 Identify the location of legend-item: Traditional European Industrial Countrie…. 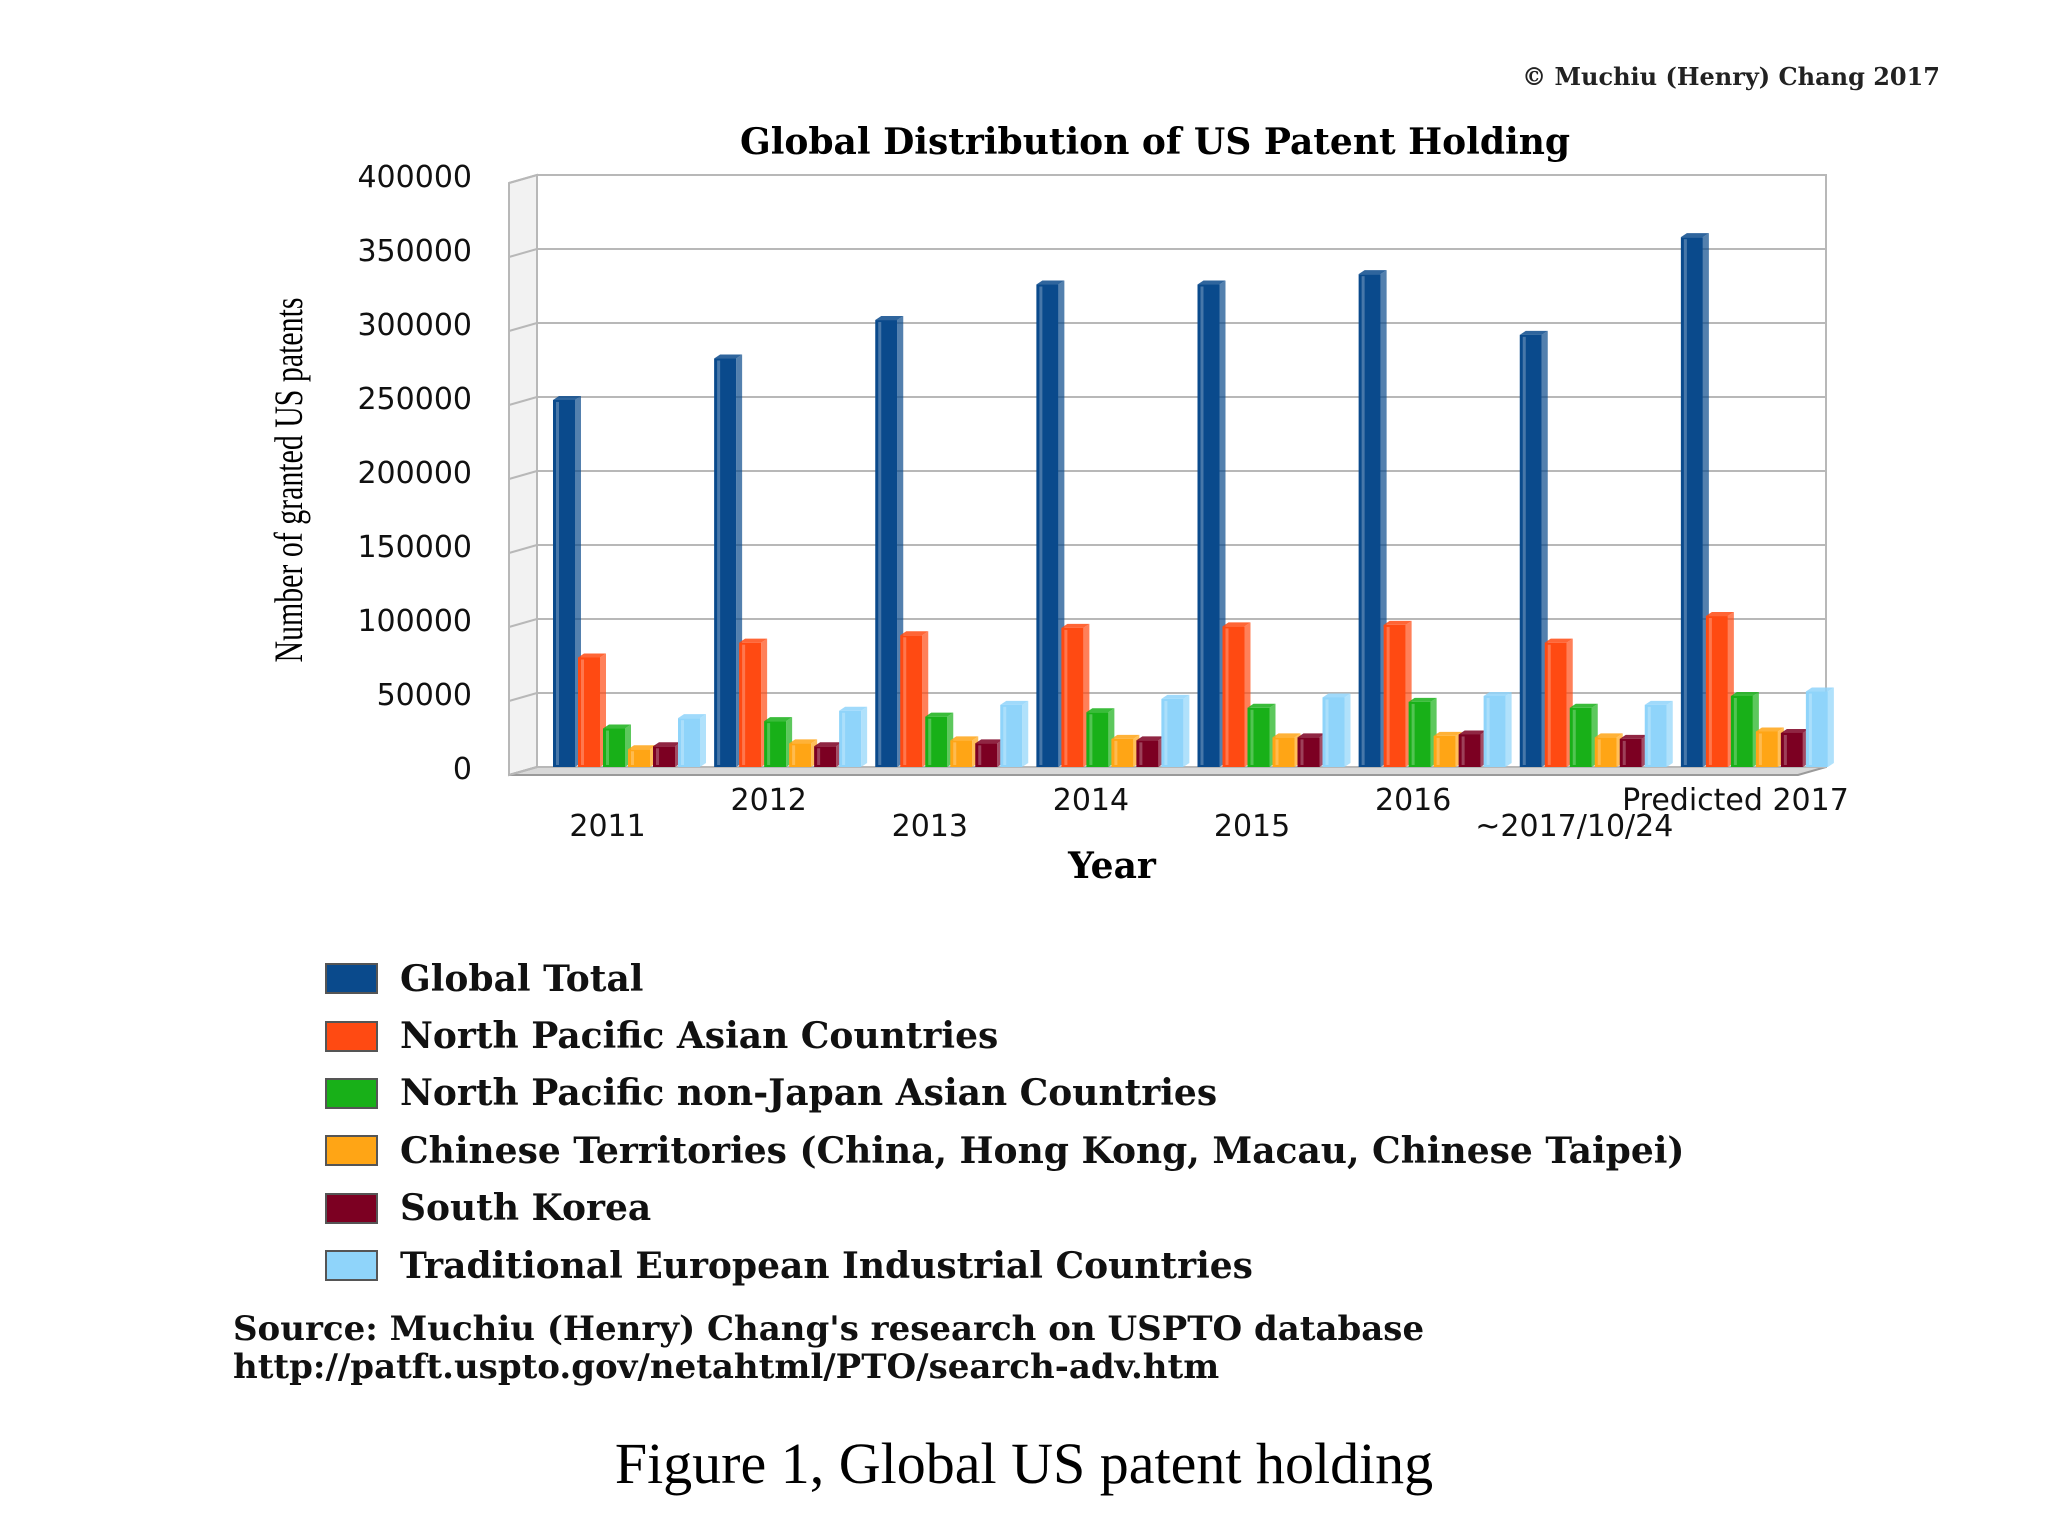
(1004, 1265).